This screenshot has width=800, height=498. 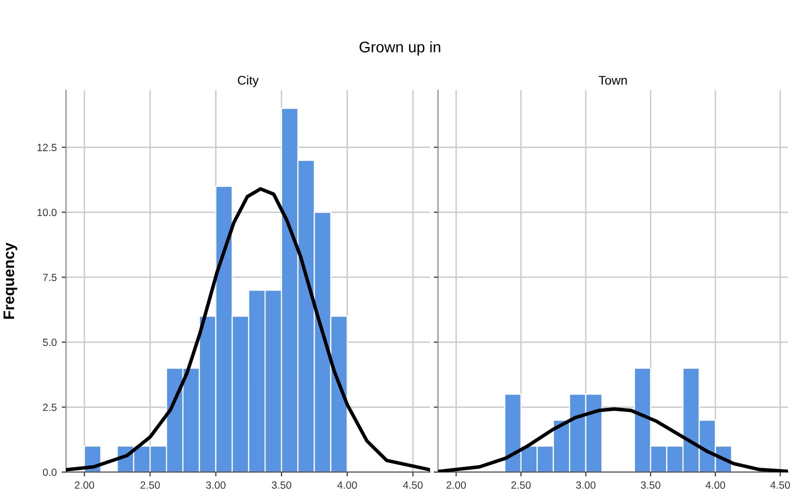 I want to click on y-tick-label: 2.5, so click(x=50, y=408).